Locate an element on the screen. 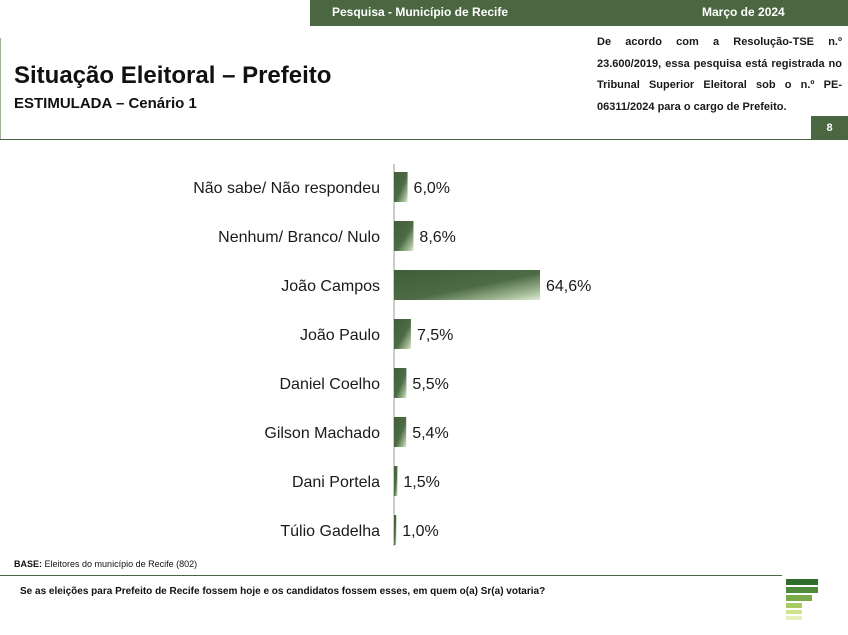 The height and width of the screenshot is (635, 848). category-label: Dani Portela is located at coordinates (336, 482).